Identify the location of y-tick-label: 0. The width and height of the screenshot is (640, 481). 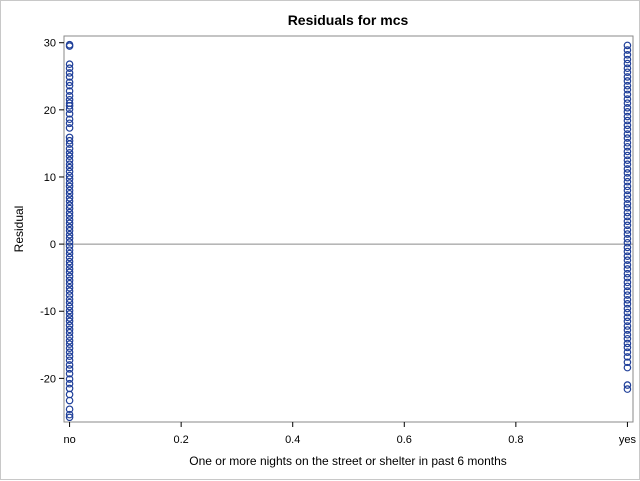
(53, 245).